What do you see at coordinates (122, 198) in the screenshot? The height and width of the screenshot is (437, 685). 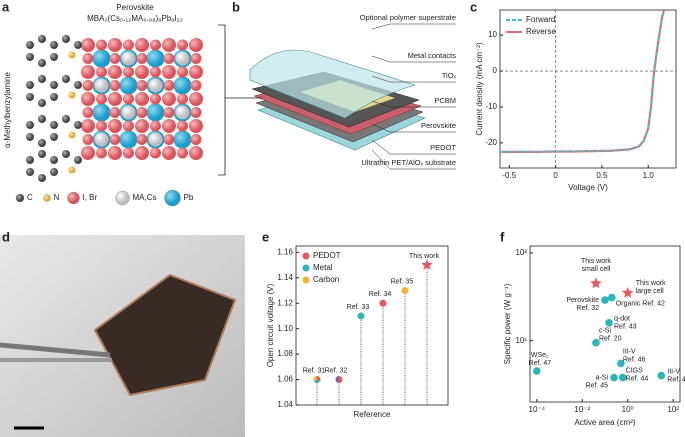 I see `legend-symbol` at bounding box center [122, 198].